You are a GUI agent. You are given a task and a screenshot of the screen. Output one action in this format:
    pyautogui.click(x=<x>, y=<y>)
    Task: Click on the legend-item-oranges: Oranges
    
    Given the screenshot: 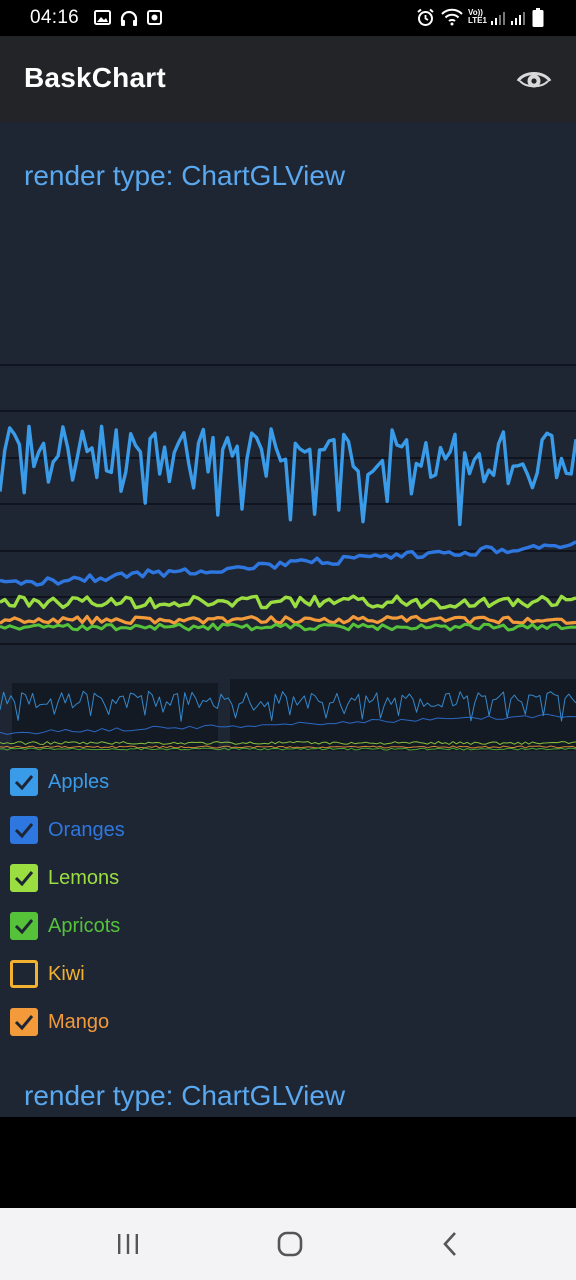 What is the action you would take?
    pyautogui.click(x=160, y=830)
    